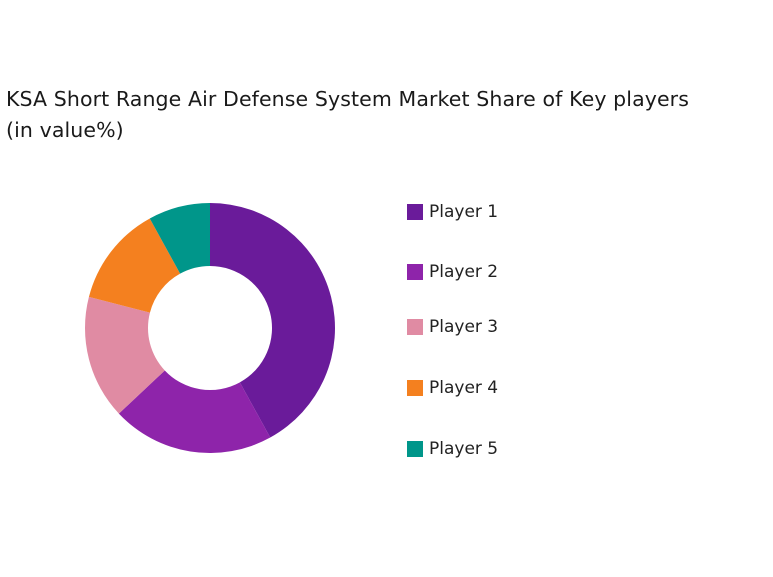 This screenshot has width=773, height=577. What do you see at coordinates (464, 449) in the screenshot?
I see `legend-label: Player 5` at bounding box center [464, 449].